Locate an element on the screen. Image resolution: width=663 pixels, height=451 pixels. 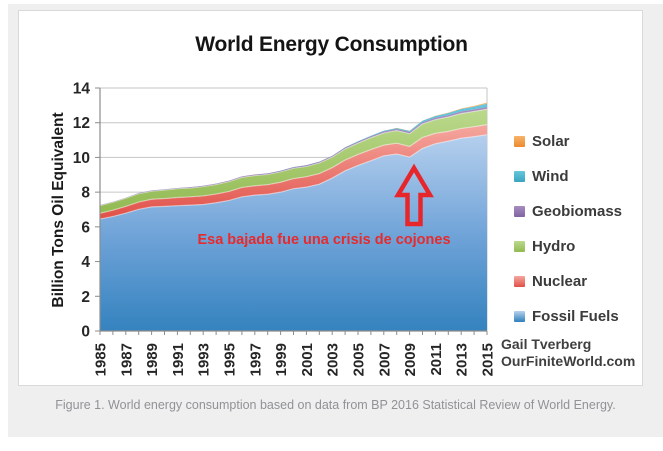
area-solar is located at coordinates (293, 153).